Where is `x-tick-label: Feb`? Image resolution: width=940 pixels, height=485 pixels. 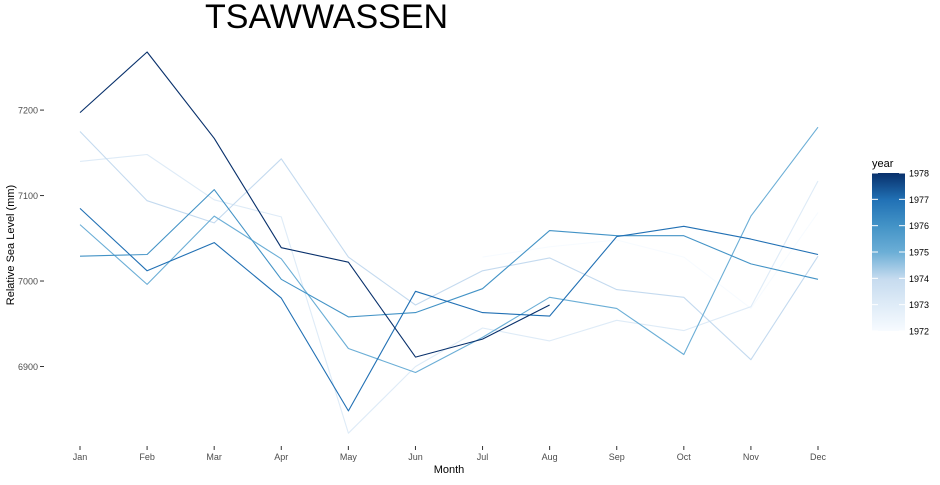 x-tick-label: Feb is located at coordinates (147, 457).